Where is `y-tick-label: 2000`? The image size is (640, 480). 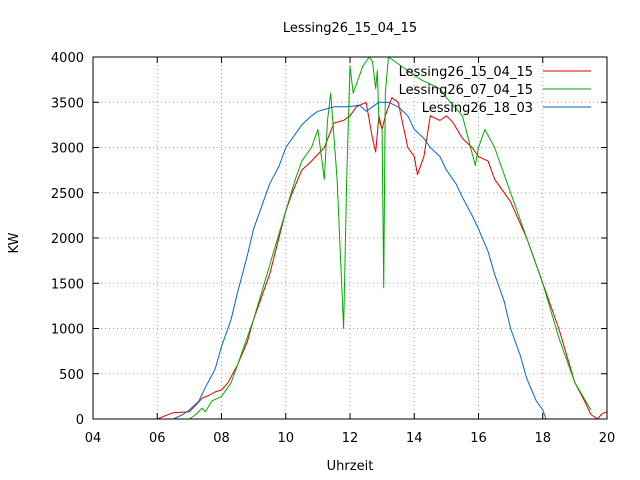
y-tick-label: 2000 is located at coordinates (67, 239).